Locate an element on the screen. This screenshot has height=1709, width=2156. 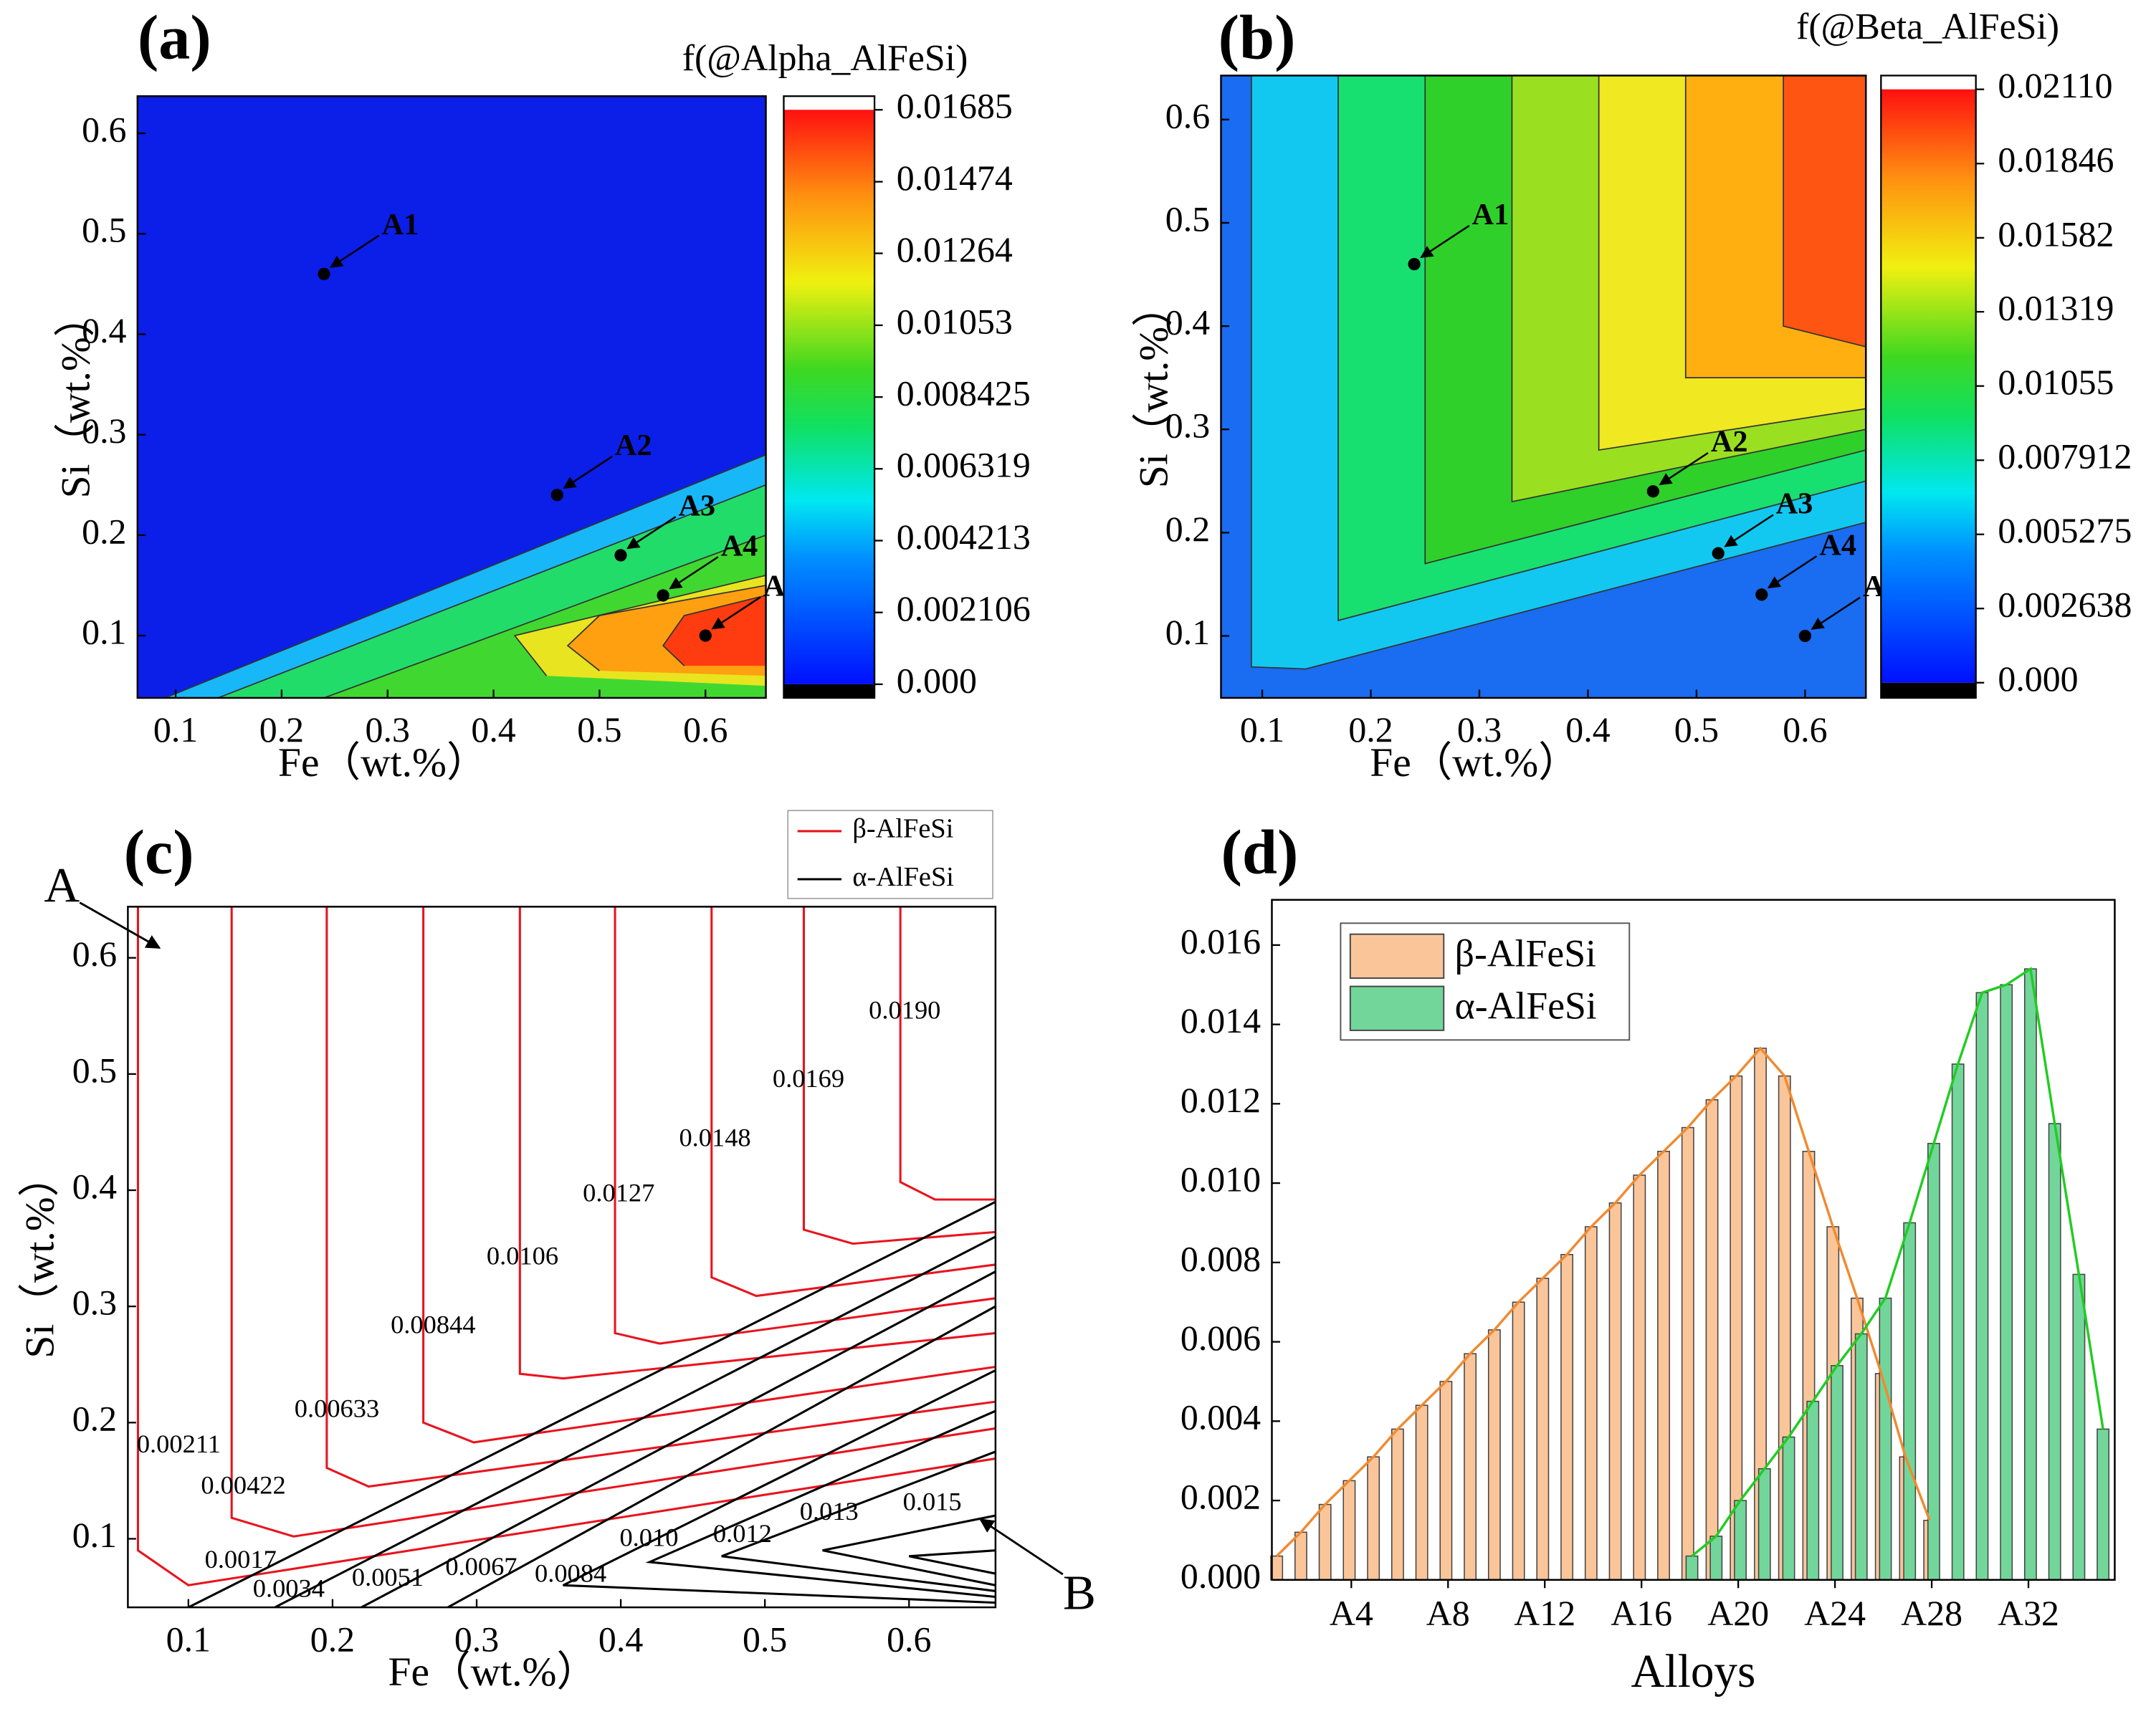
x-tick-label: A28 is located at coordinates (1931, 1613).